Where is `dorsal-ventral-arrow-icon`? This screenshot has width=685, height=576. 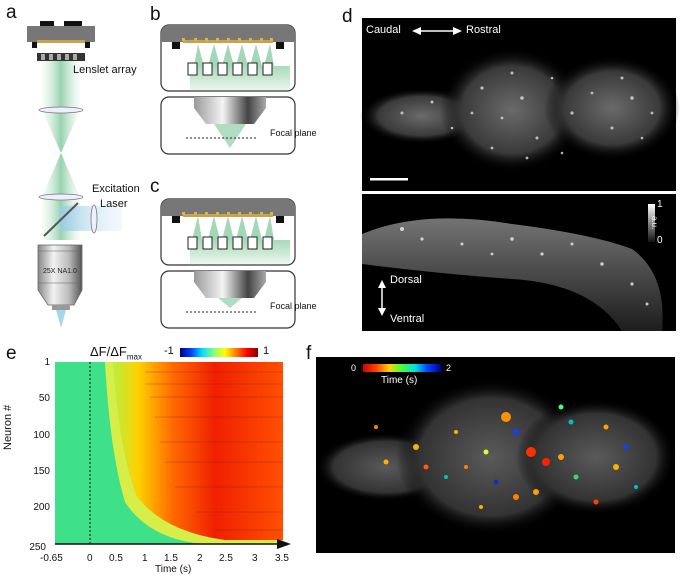
dorsal-ventral-arrow-icon is located at coordinates (382, 298).